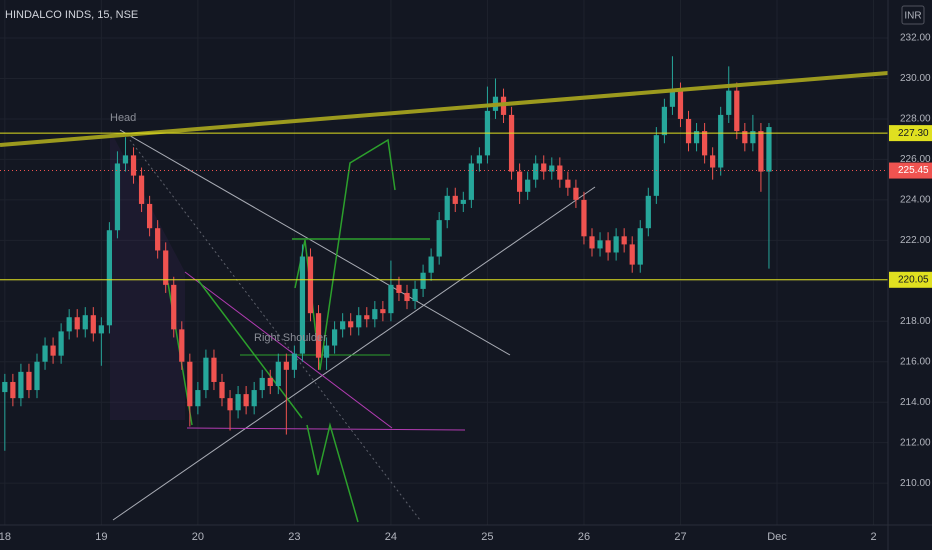  What do you see at coordinates (873, 537) in the screenshot?
I see `x-tick-label: 2` at bounding box center [873, 537].